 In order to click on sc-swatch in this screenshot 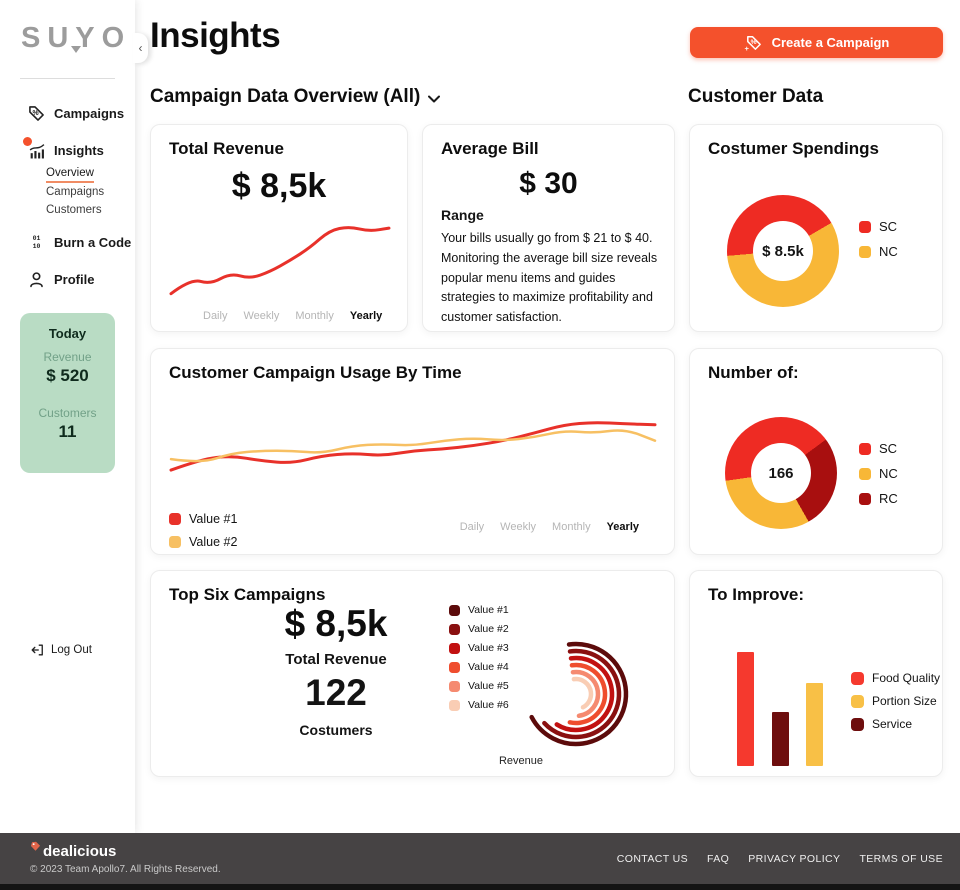, I will do `click(865, 448)`.